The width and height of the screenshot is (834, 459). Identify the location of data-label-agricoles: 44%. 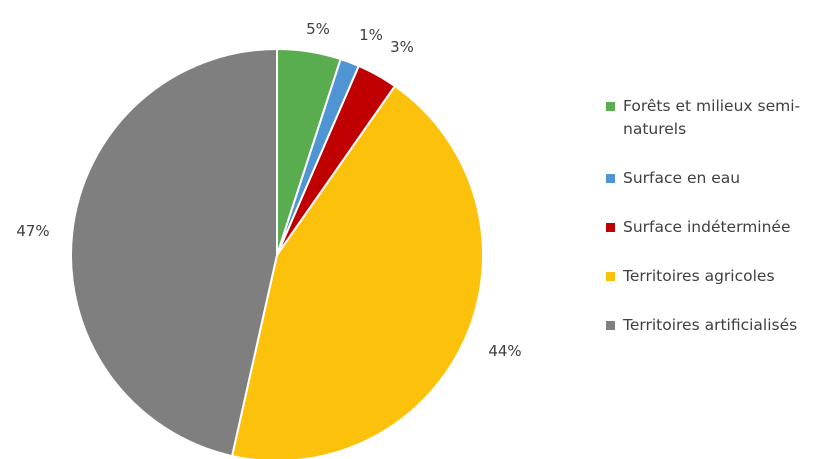
(504, 351).